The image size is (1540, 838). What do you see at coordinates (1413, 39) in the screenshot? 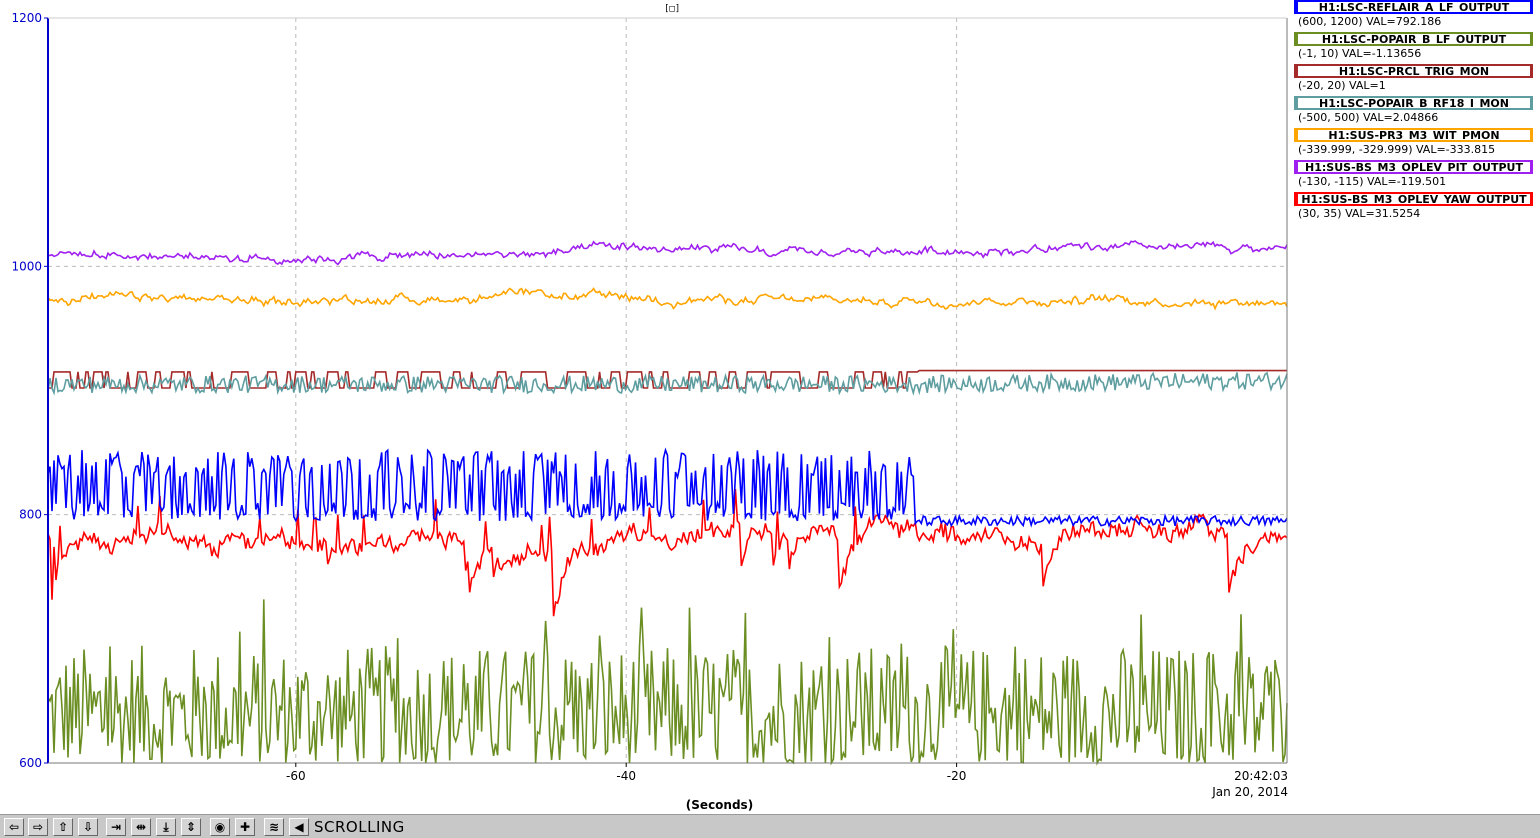
I see `legend-channel-name: H1:LSC-POPAIR_B_LF_OUTPUT` at bounding box center [1413, 39].